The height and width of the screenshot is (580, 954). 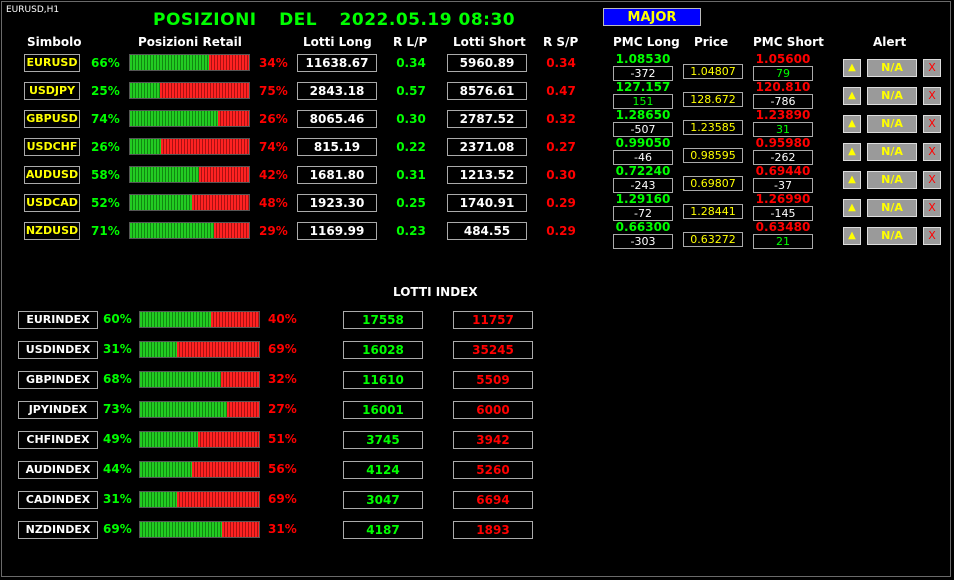 I want to click on index-short-pct: 27%, so click(x=282, y=409).